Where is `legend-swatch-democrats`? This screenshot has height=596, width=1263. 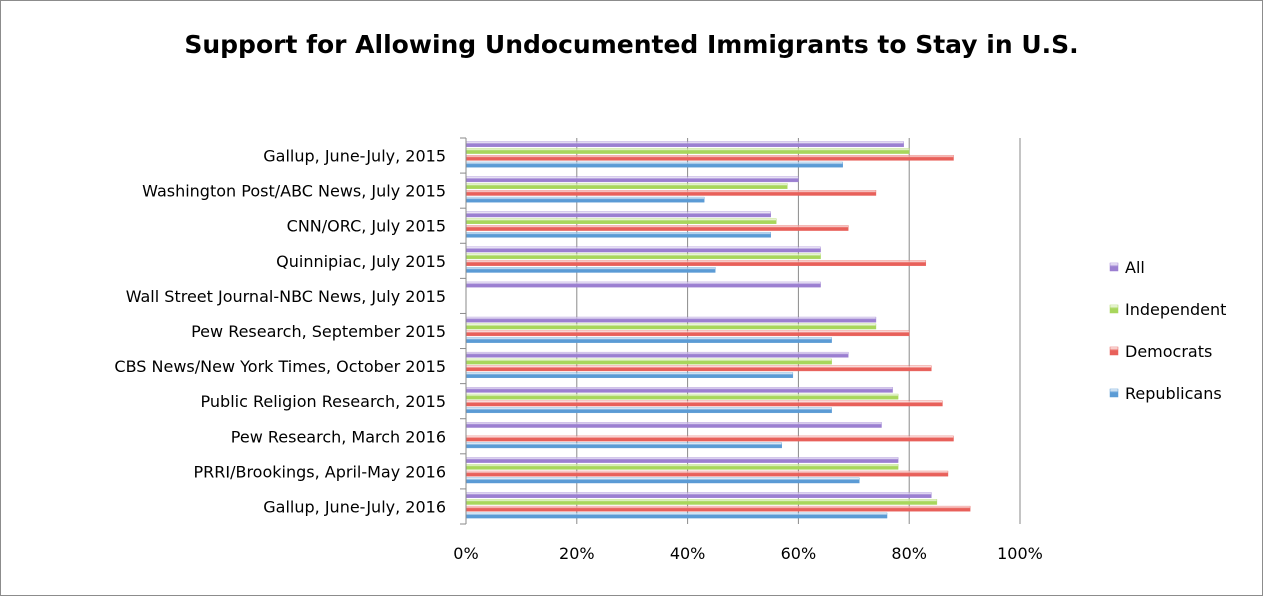
legend-swatch-democrats is located at coordinates (1114, 351).